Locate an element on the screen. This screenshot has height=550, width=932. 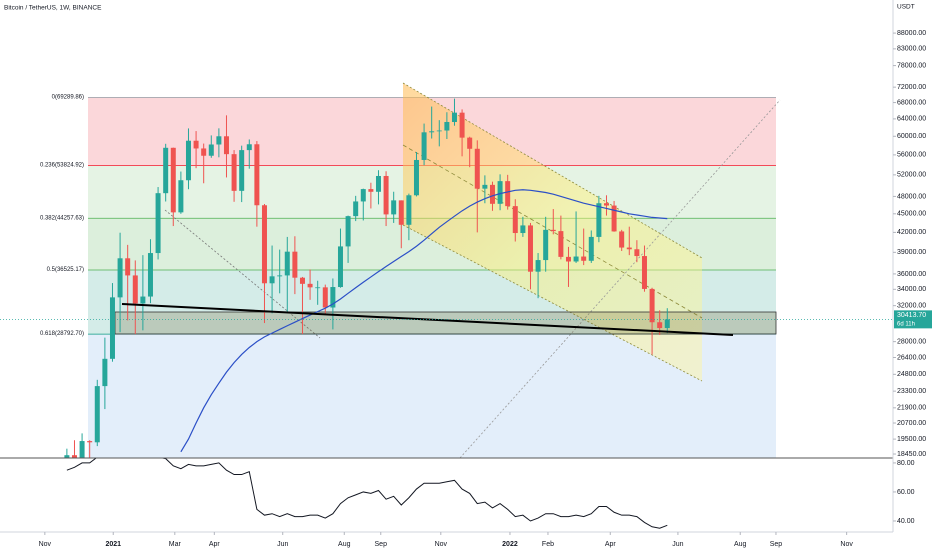
y-tick-label: 18450.00 is located at coordinates (911, 454).